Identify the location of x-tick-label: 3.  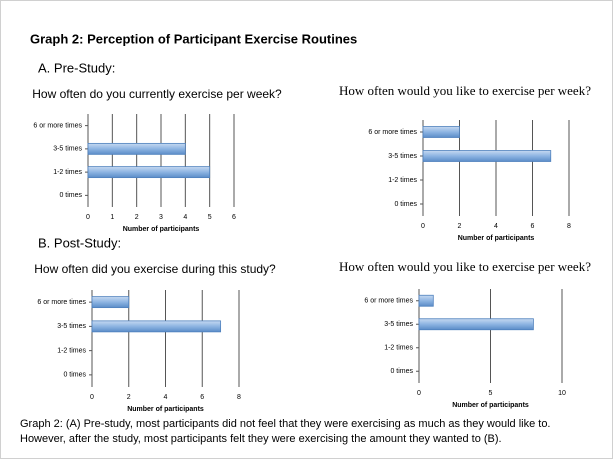
(161, 217).